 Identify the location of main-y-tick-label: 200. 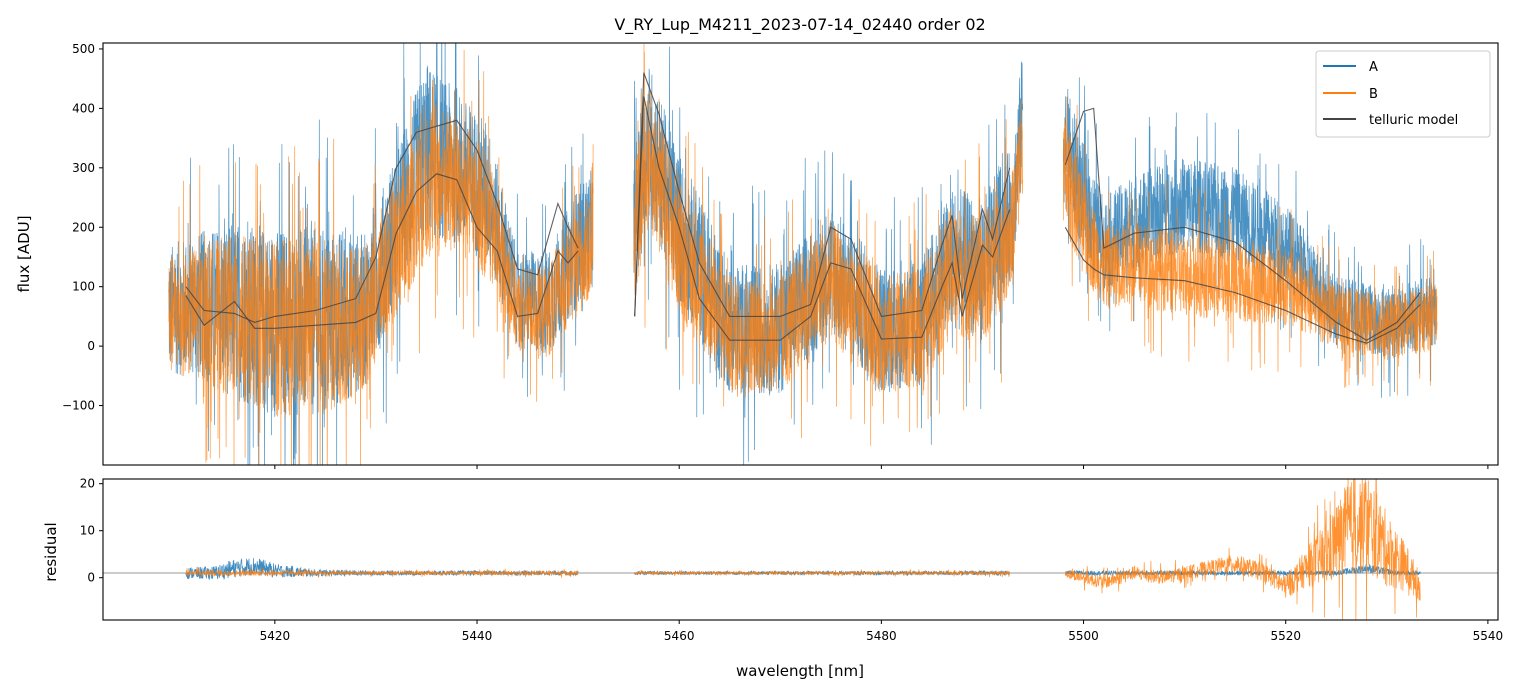
(83, 227).